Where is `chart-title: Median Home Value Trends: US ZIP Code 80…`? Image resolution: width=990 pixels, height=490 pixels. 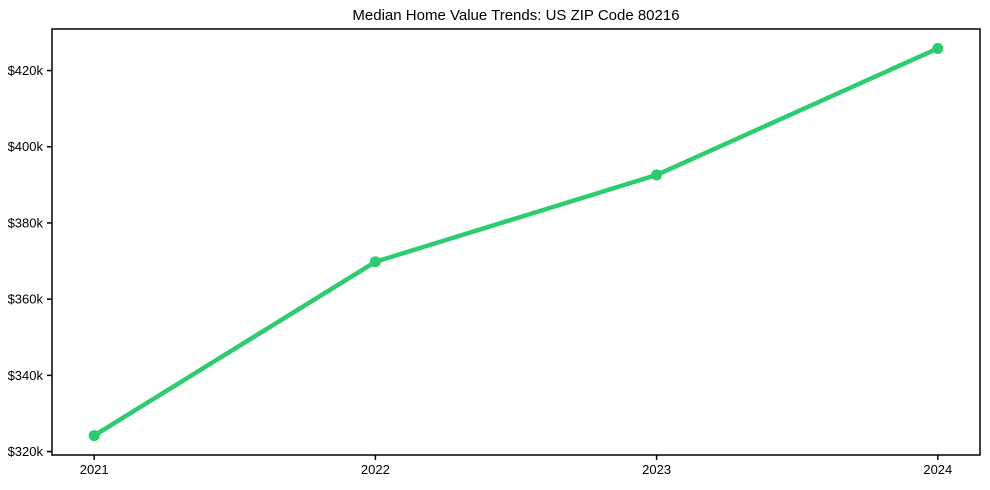 chart-title: Median Home Value Trends: US ZIP Code 80… is located at coordinates (516, 15).